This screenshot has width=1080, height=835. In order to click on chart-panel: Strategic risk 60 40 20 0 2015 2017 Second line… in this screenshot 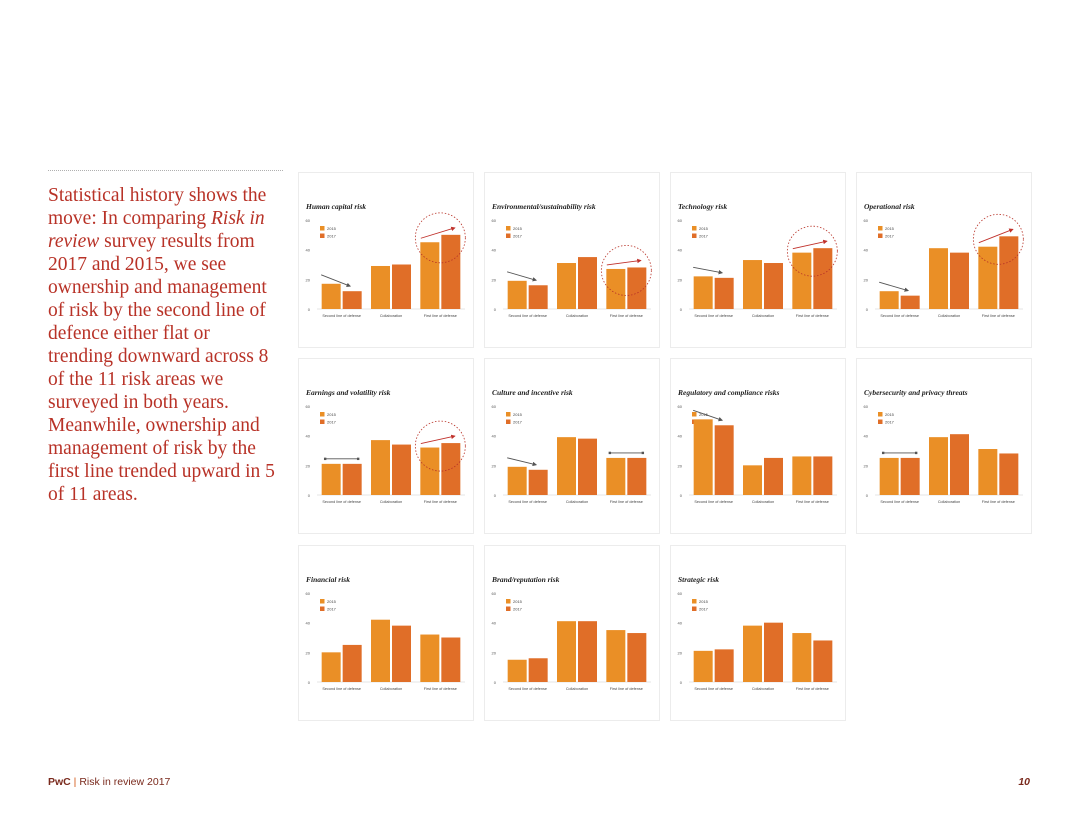, I will do `click(758, 633)`.